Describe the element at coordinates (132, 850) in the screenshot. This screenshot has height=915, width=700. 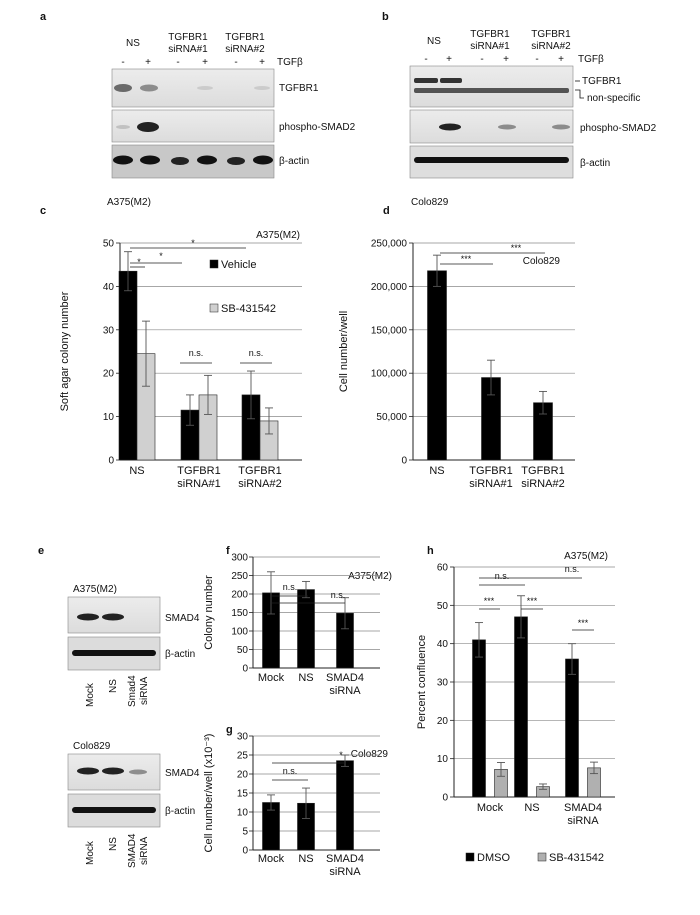
I see `lane-smad4-2: SMAD4` at that location.